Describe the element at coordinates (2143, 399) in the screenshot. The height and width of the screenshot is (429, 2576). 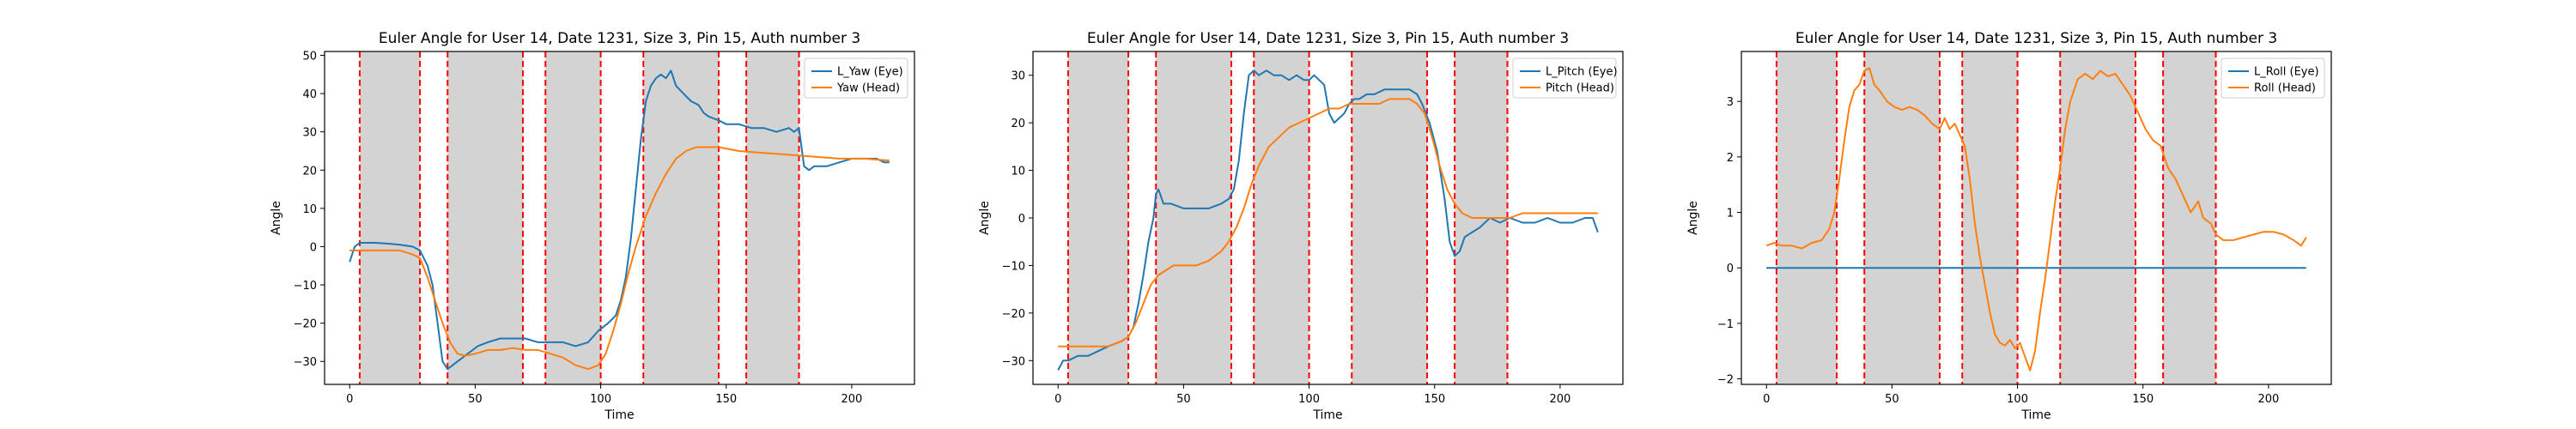
I see `chart-roll-xtick-label: 150` at that location.